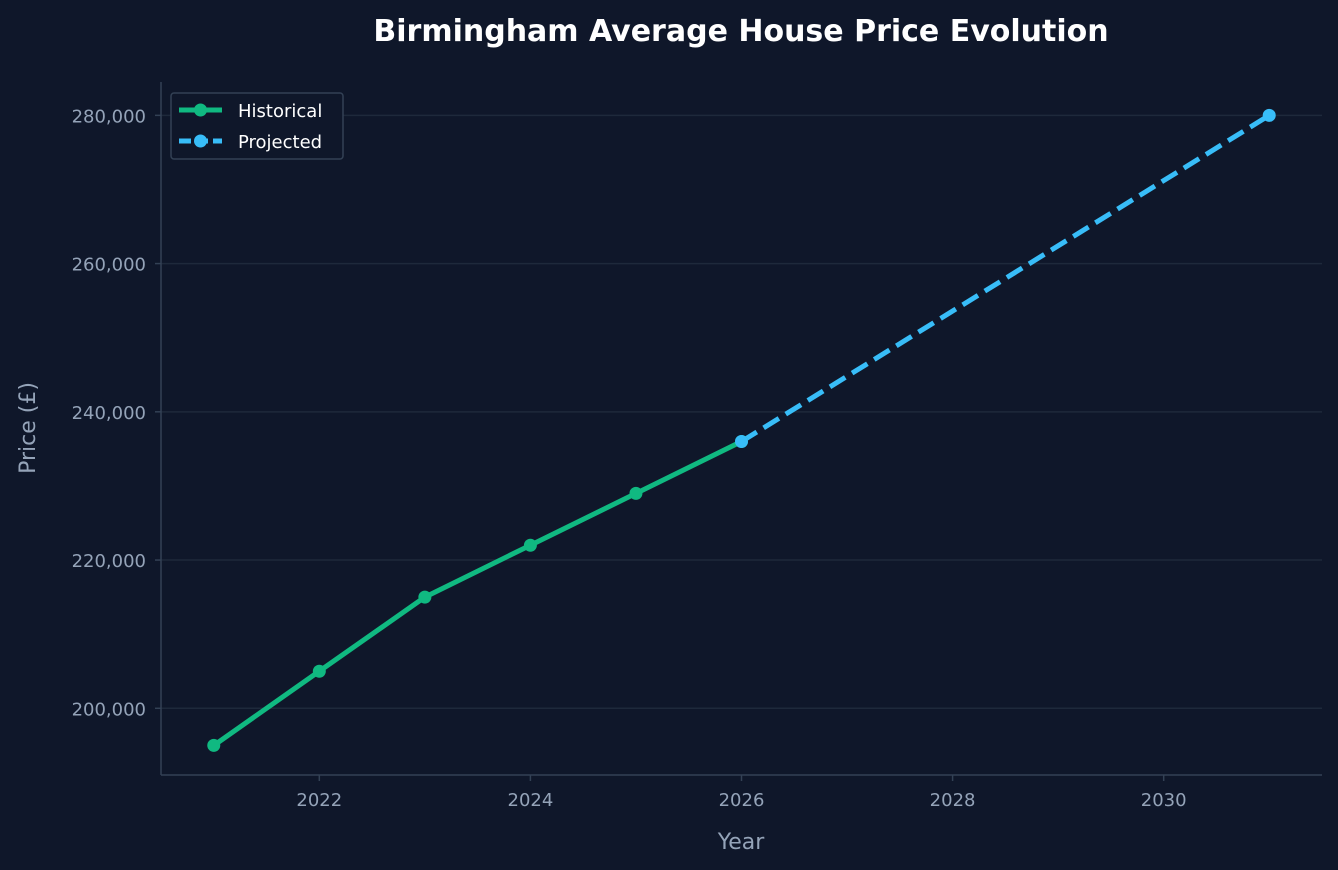  What do you see at coordinates (280, 142) in the screenshot?
I see `legend-projected-label: Projected` at bounding box center [280, 142].